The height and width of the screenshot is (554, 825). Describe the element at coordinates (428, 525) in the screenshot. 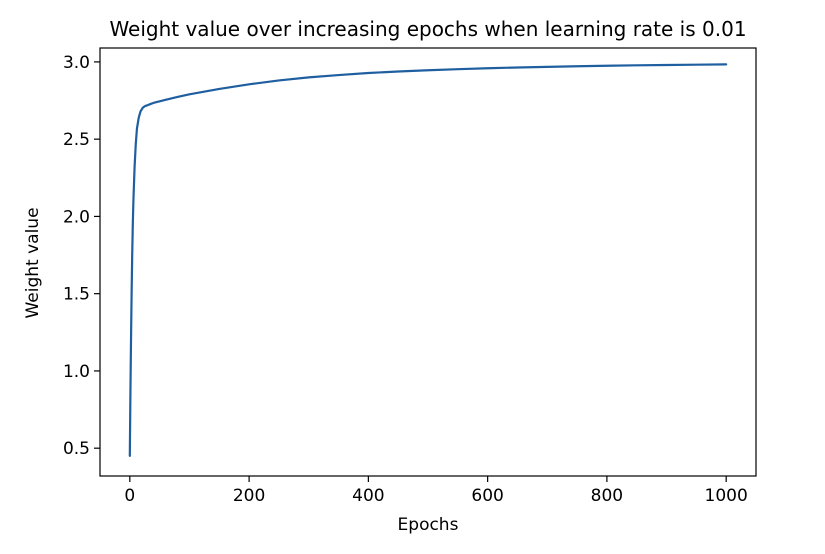

I see `x-axis-label: Epochs` at that location.